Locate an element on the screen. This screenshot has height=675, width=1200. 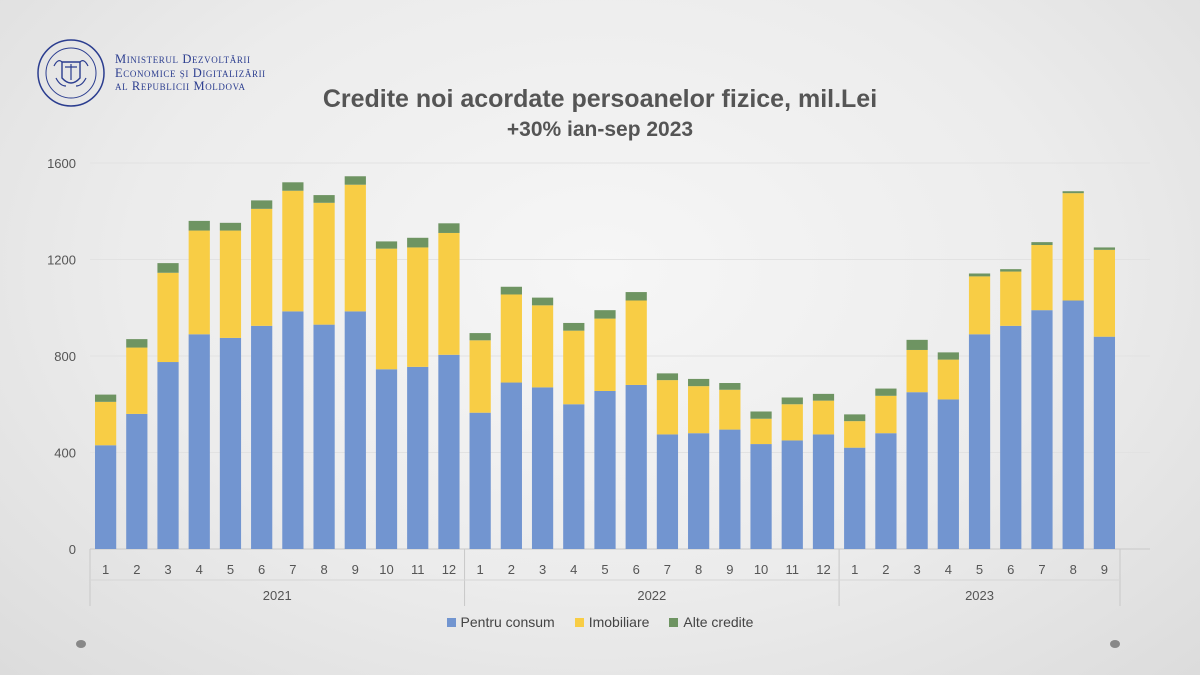
ministry-line-3: al Republicii Moldova is located at coordinates (180, 86).